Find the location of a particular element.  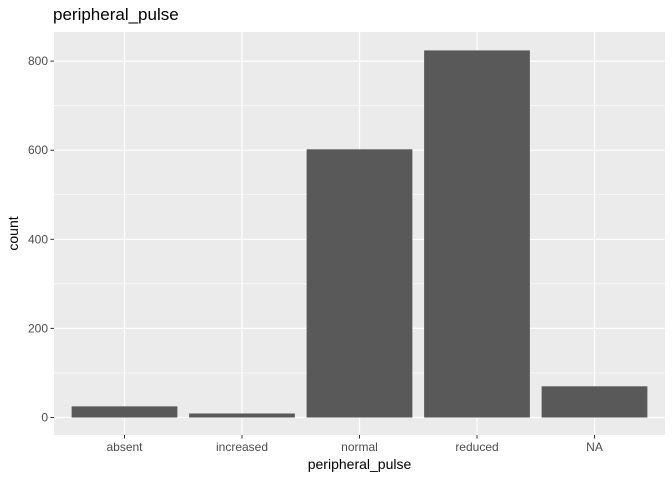

y-tick-label: 600 is located at coordinates (38, 150).